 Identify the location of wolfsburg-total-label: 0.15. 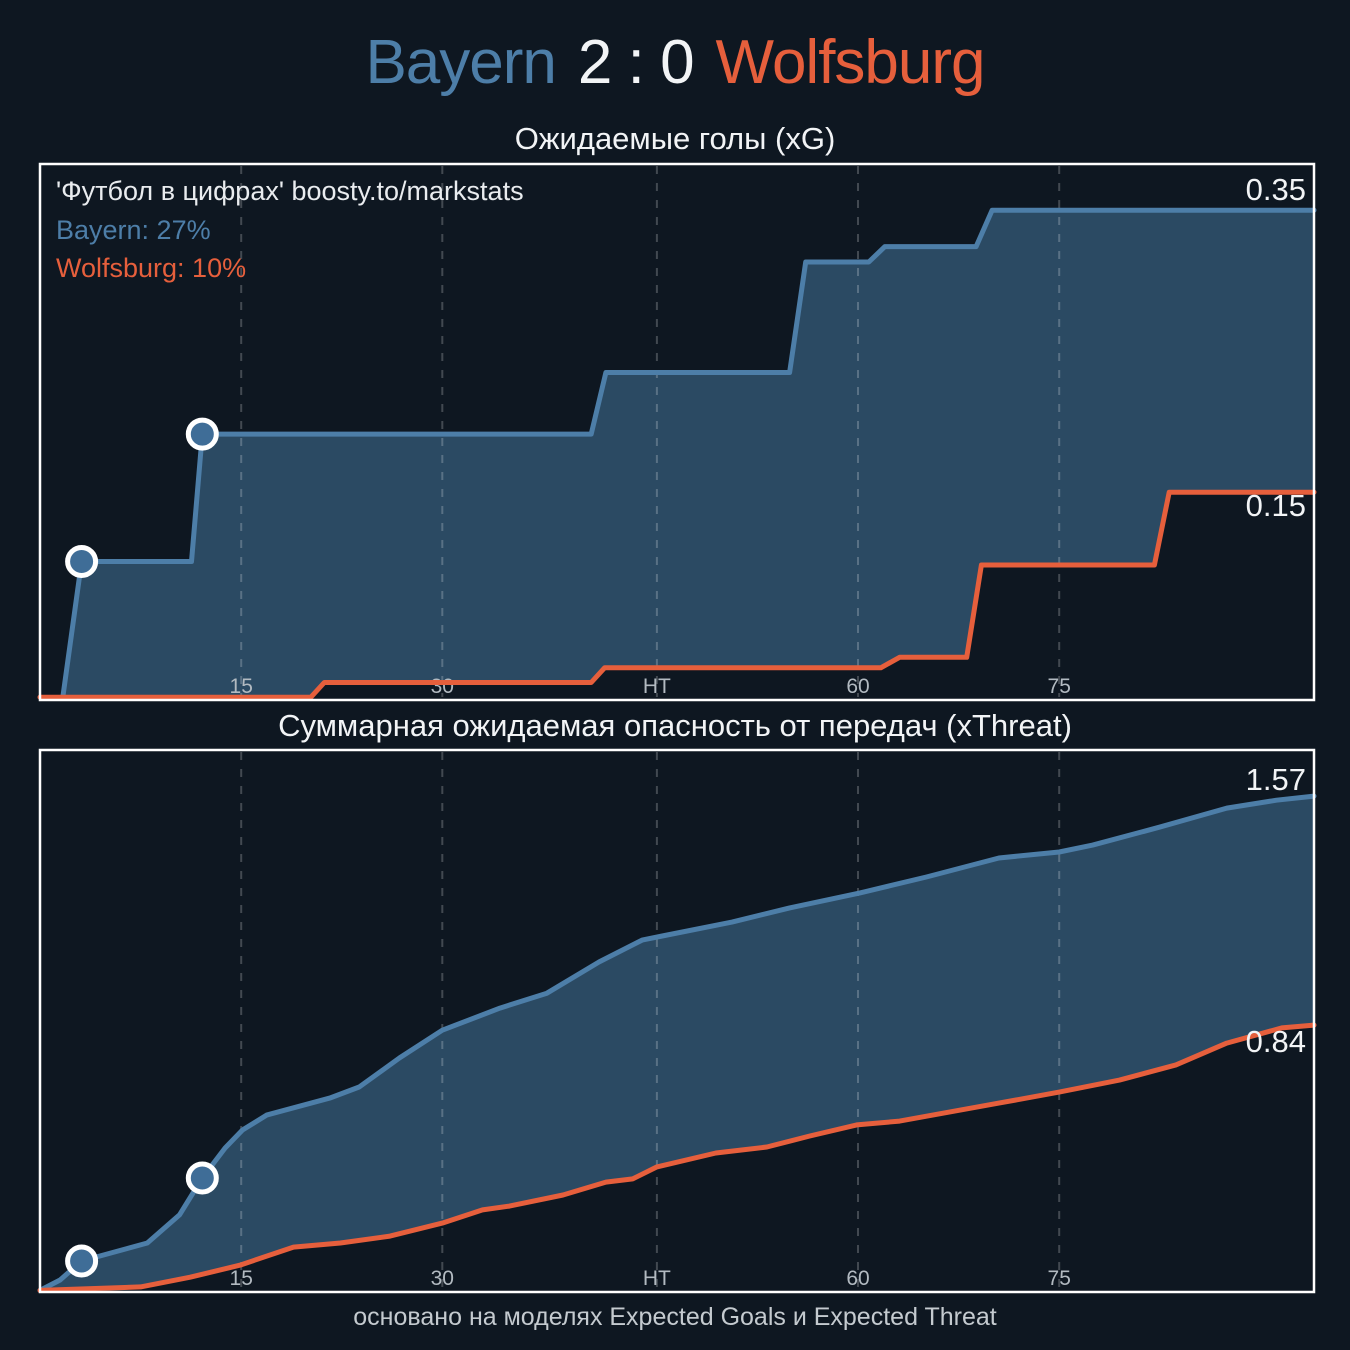
(1276, 505).